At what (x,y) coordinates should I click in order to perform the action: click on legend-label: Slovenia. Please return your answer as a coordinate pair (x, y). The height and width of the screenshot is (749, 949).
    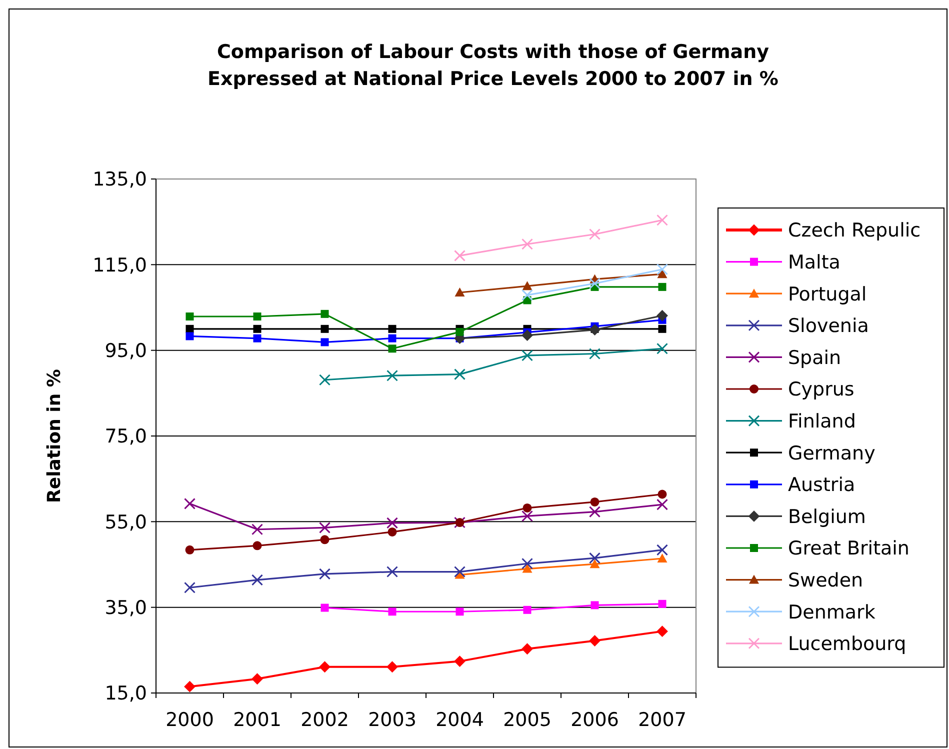
    Looking at the image, I should click on (828, 326).